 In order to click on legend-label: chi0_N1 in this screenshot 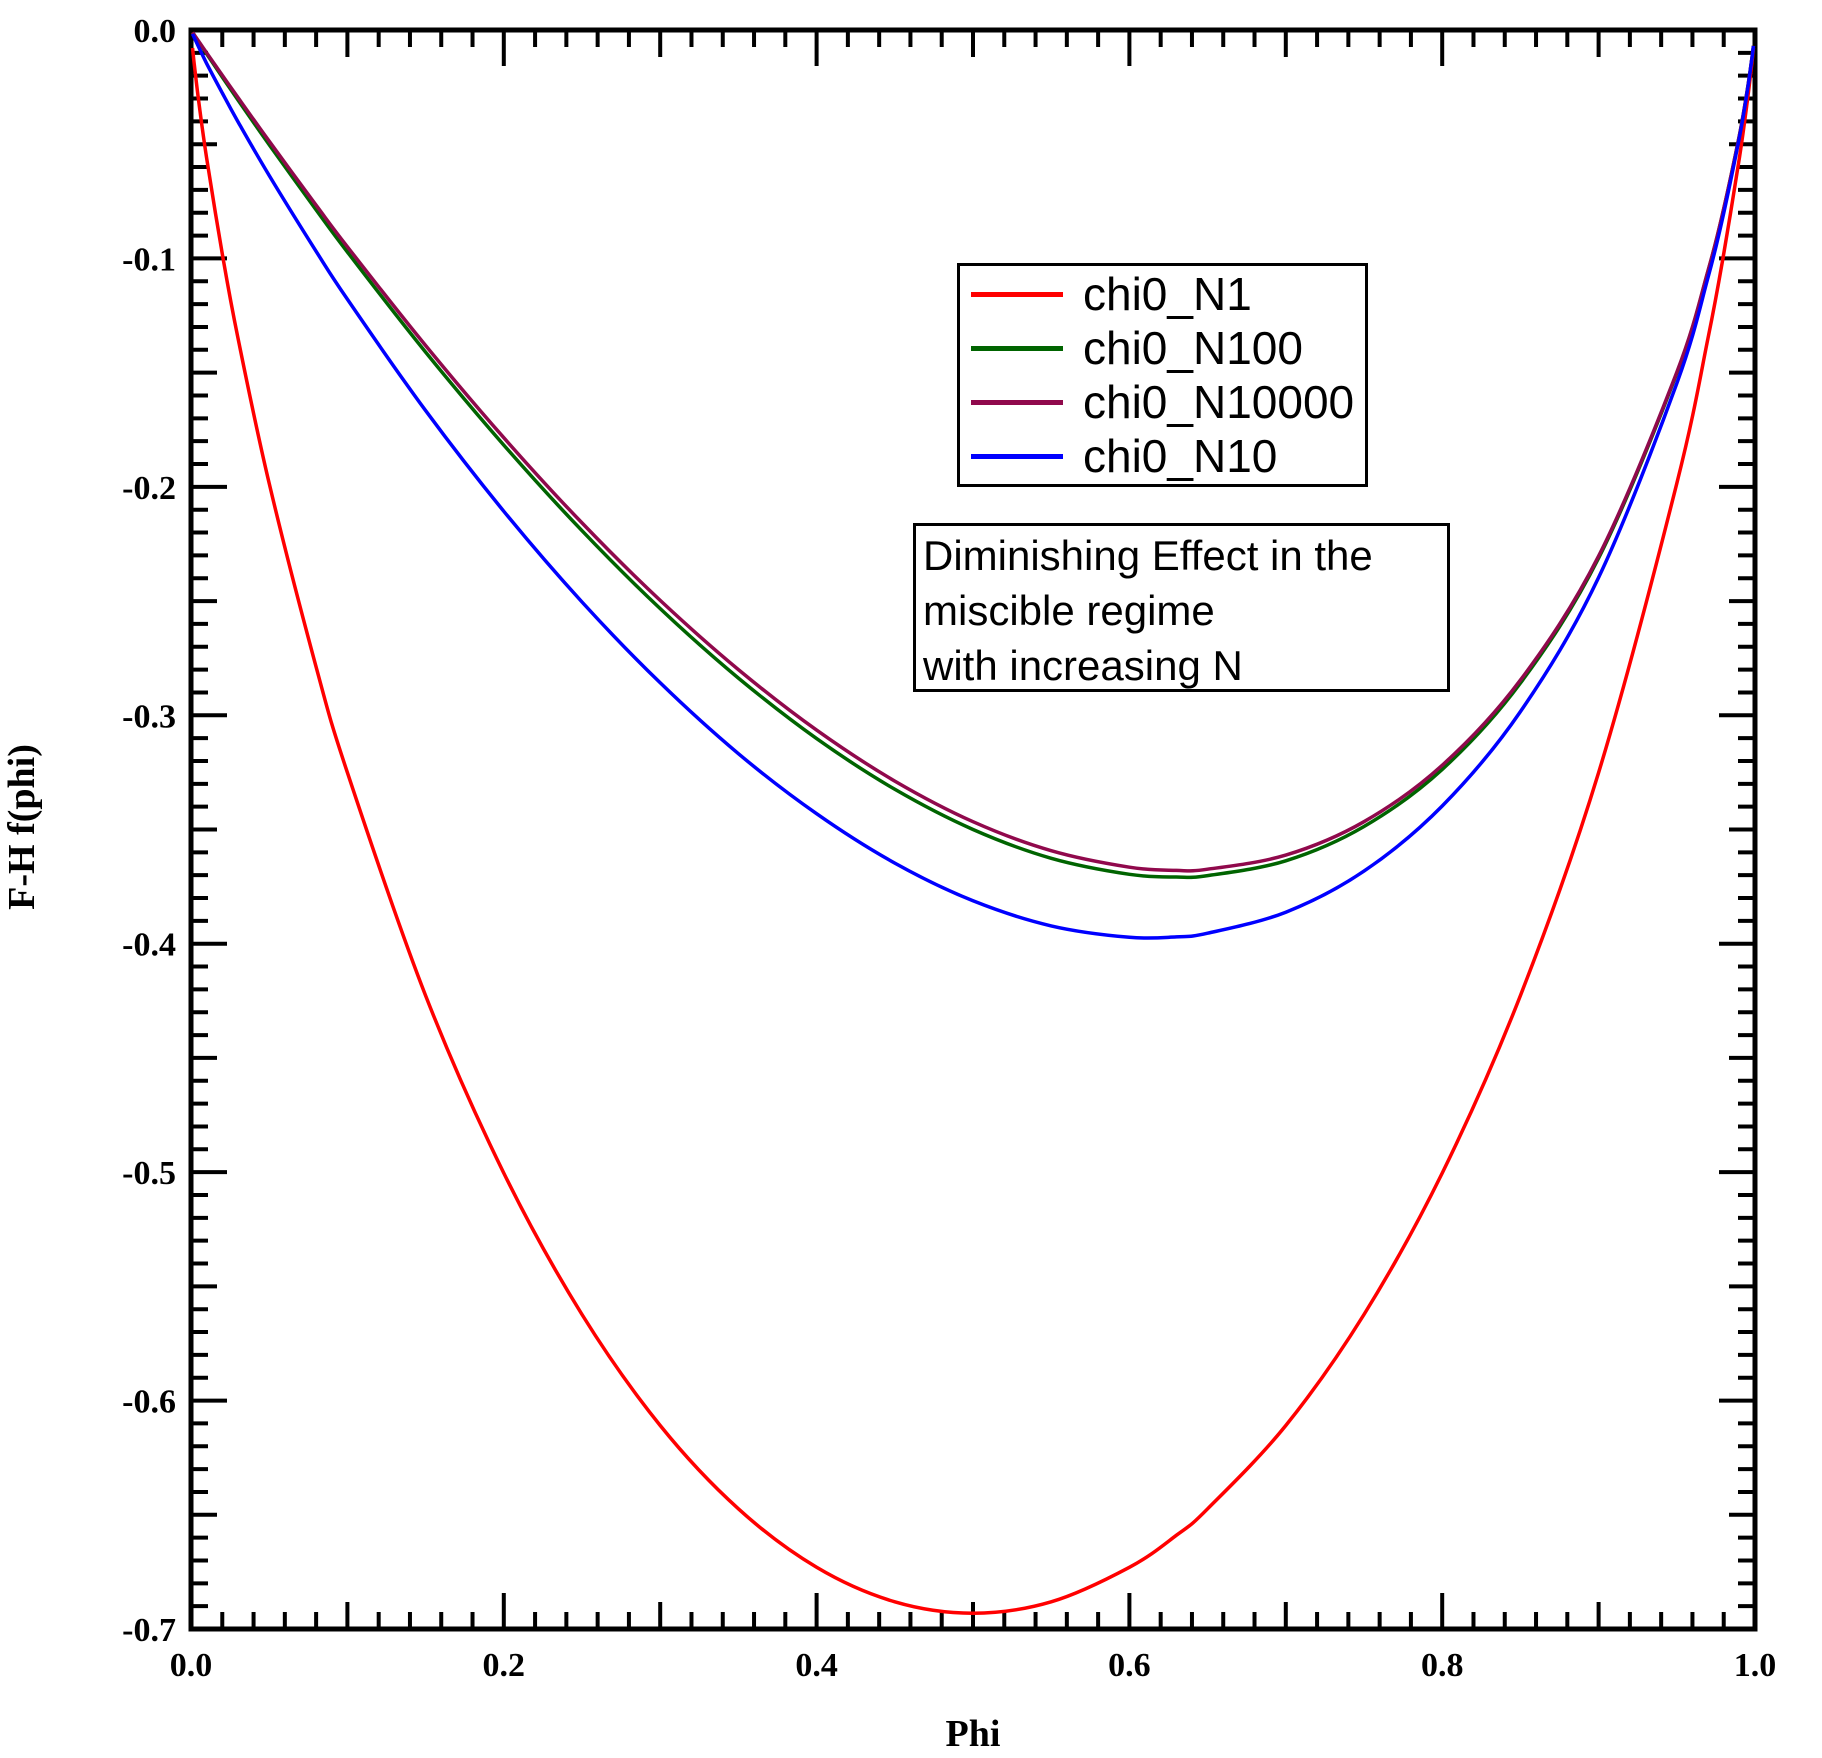, I will do `click(1167, 294)`.